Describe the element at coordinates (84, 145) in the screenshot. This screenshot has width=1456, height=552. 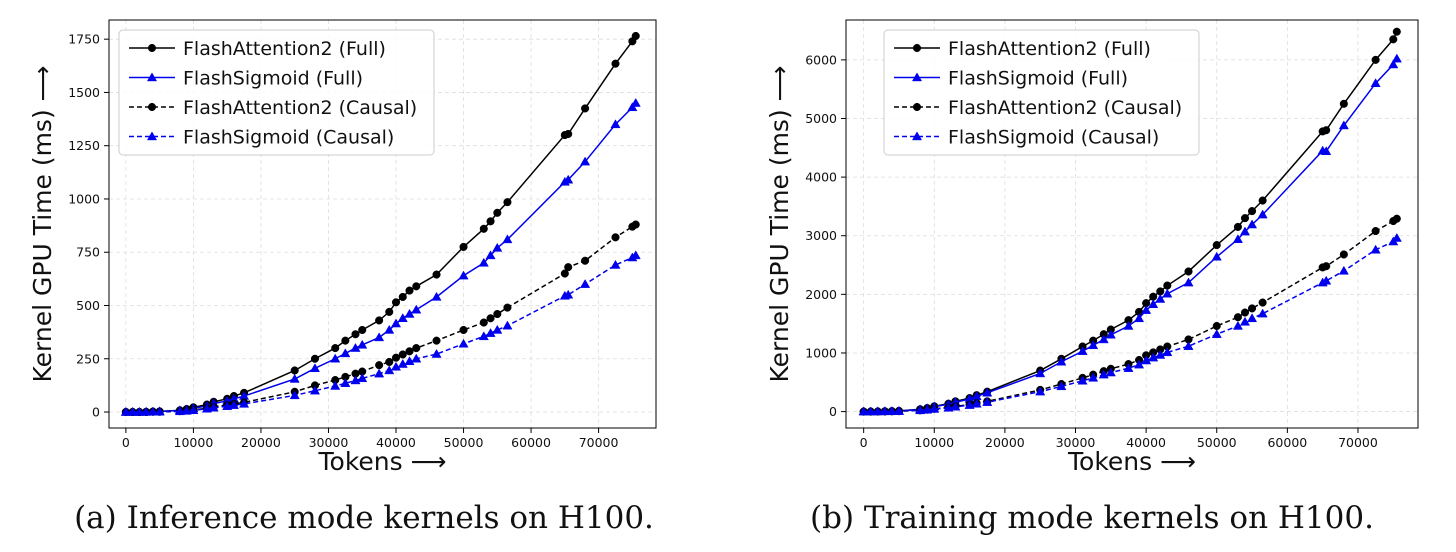
I see `y-tick-label: 1250` at that location.